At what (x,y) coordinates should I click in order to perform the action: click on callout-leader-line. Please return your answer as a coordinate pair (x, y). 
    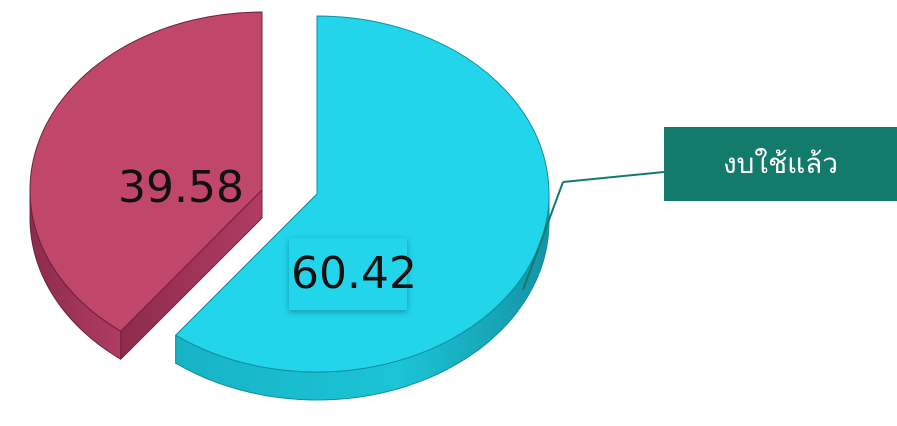
    Looking at the image, I should click on (613, 177).